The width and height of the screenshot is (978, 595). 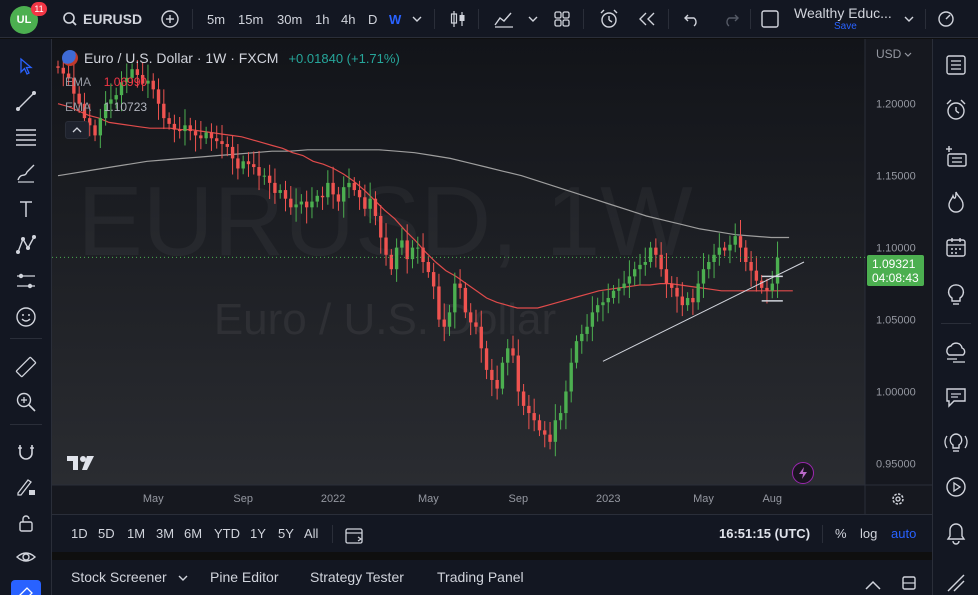 What do you see at coordinates (803, 473) in the screenshot?
I see `lightning-button` at bounding box center [803, 473].